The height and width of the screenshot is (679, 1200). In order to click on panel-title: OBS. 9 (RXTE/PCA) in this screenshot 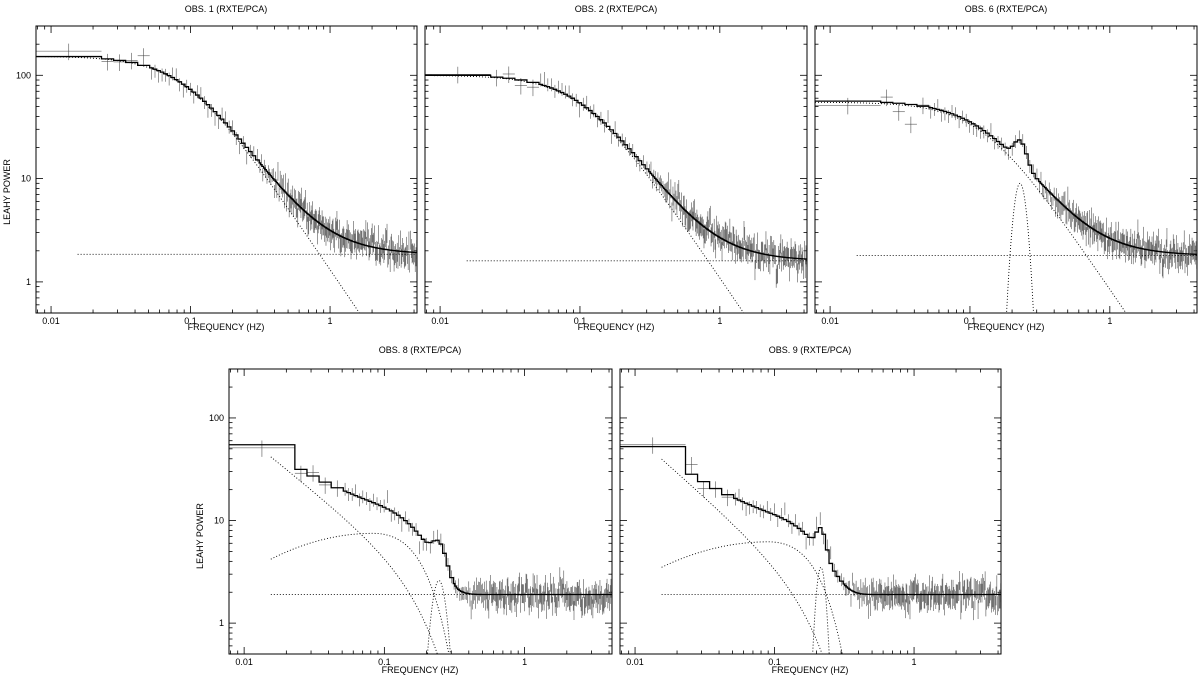, I will do `click(810, 350)`.